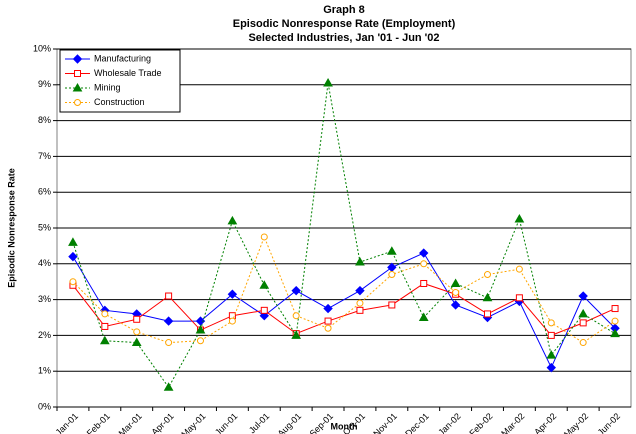  What do you see at coordinates (44, 84) in the screenshot?
I see `y-tick-label: 9%` at bounding box center [44, 84].